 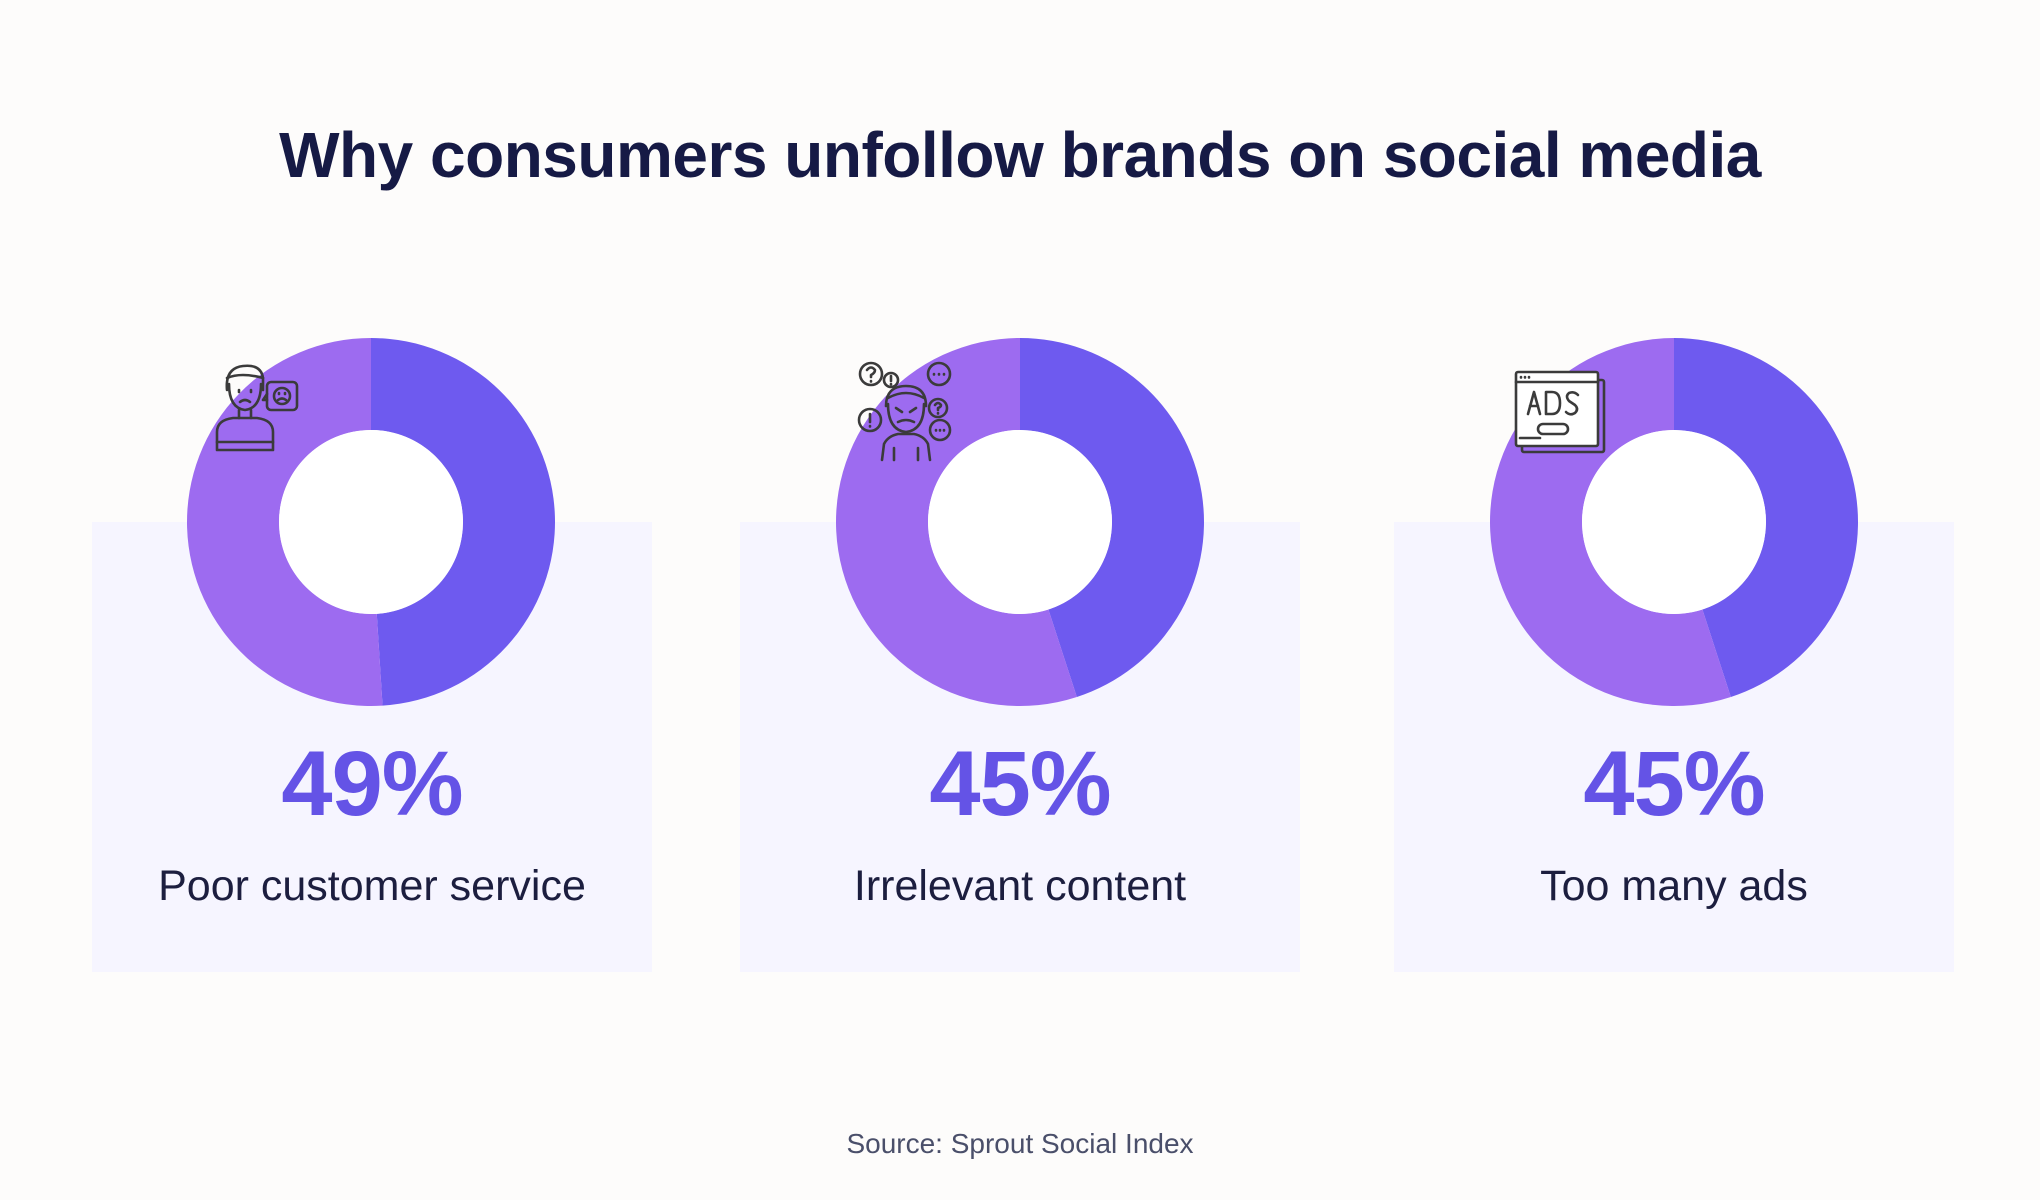 I want to click on stat-label-poor-customer-service: Poor customer service, so click(x=372, y=886).